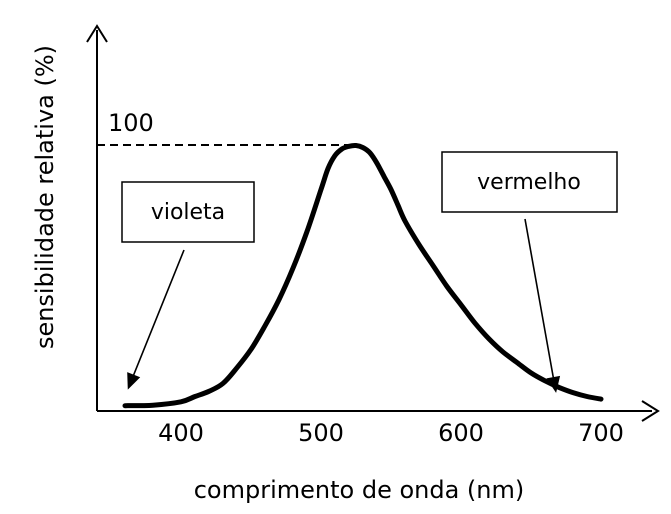 Image resolution: width=671 pixels, height=514 pixels. Describe the element at coordinates (188, 285) in the screenshot. I see `violet-annotation: violeta` at that location.